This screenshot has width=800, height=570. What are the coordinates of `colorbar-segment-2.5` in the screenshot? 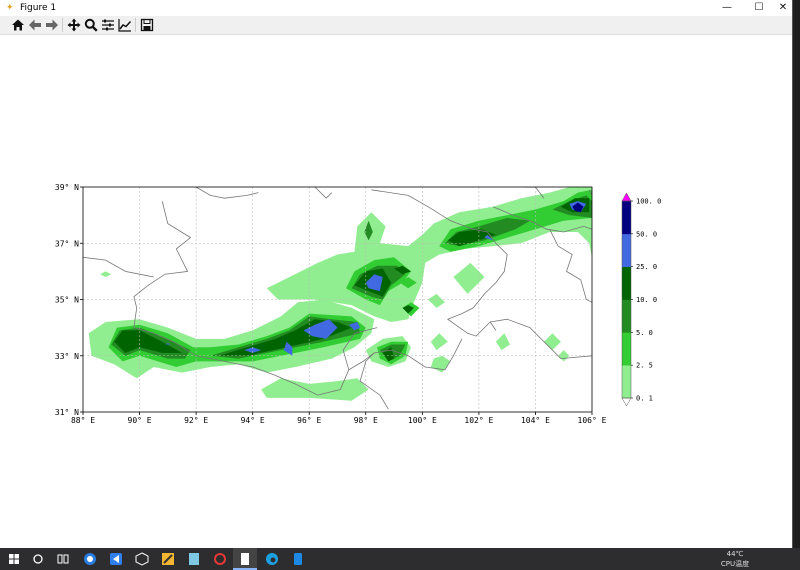 It's located at (626, 349).